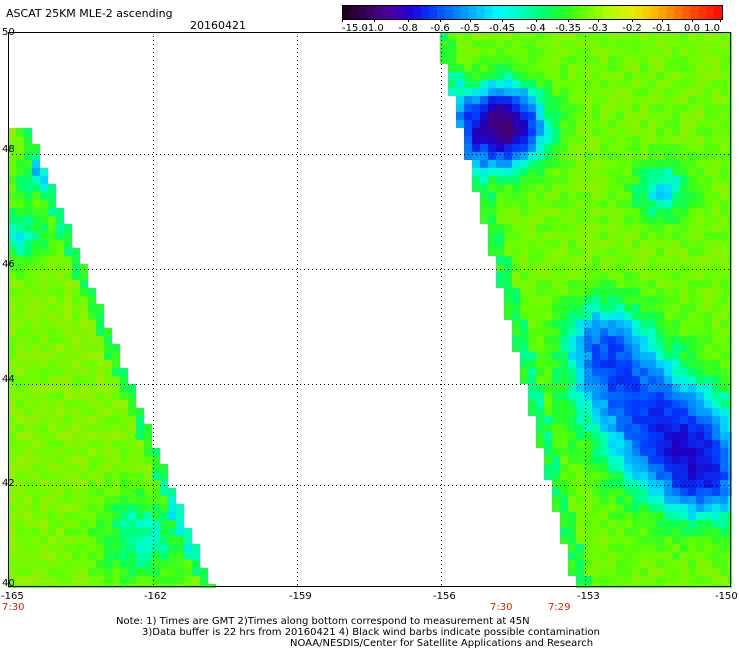 The height and width of the screenshot is (650, 740). I want to click on lon-label-162: -162, so click(155, 596).